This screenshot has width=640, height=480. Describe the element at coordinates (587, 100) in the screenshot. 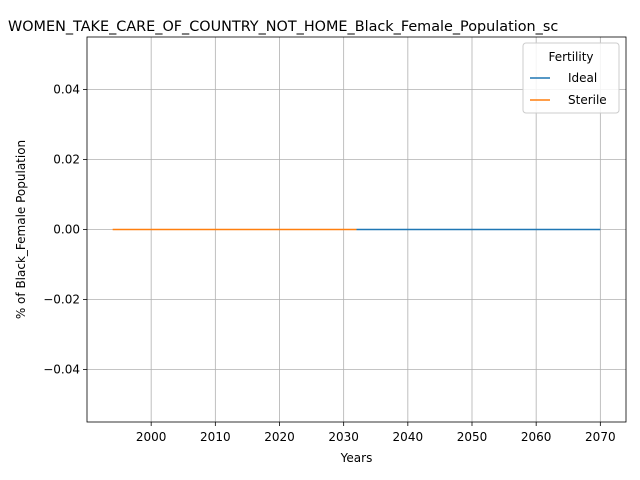

I see `legend-label-sterile: Sterile` at that location.